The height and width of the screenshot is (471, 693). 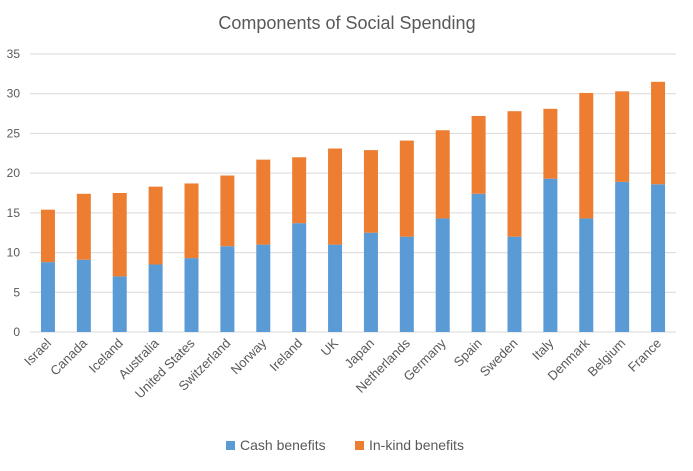 What do you see at coordinates (47, 297) in the screenshot?
I see `bar-cash-israel` at bounding box center [47, 297].